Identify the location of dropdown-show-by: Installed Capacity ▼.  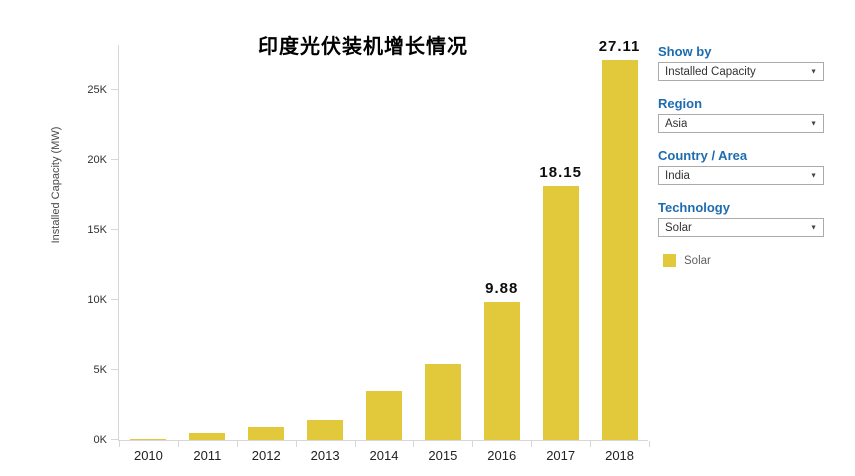
(741, 71).